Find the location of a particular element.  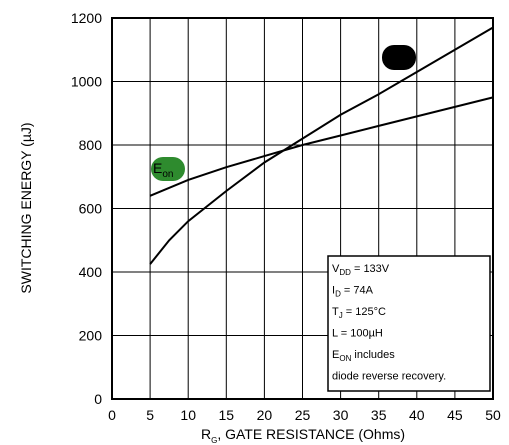

y-tick-label: 600 is located at coordinates (91, 209).